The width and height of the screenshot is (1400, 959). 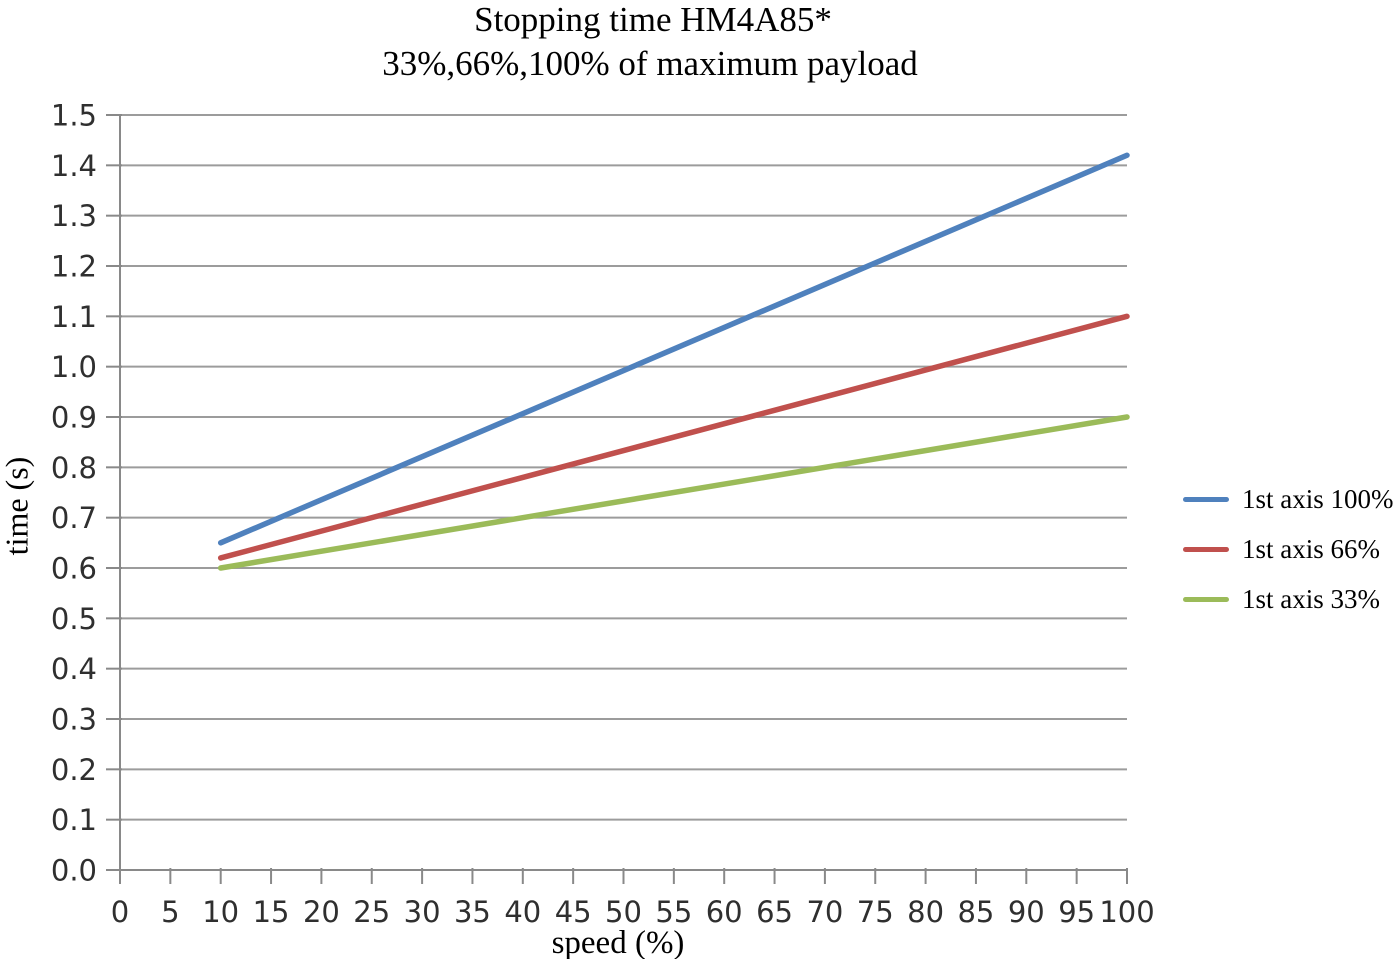 What do you see at coordinates (774, 912) in the screenshot?
I see `x-tick-label: 65` at bounding box center [774, 912].